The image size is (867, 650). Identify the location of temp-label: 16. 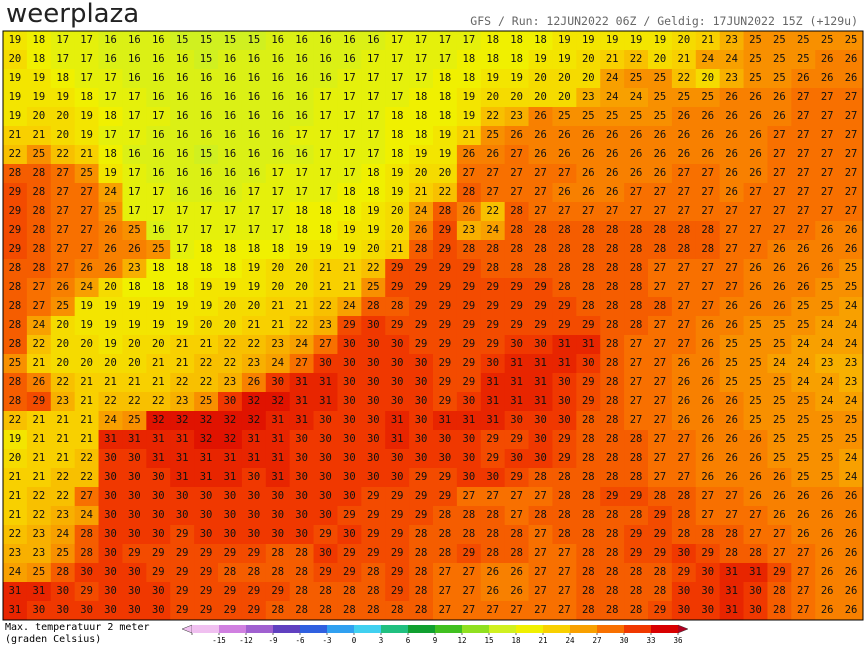
(158, 78).